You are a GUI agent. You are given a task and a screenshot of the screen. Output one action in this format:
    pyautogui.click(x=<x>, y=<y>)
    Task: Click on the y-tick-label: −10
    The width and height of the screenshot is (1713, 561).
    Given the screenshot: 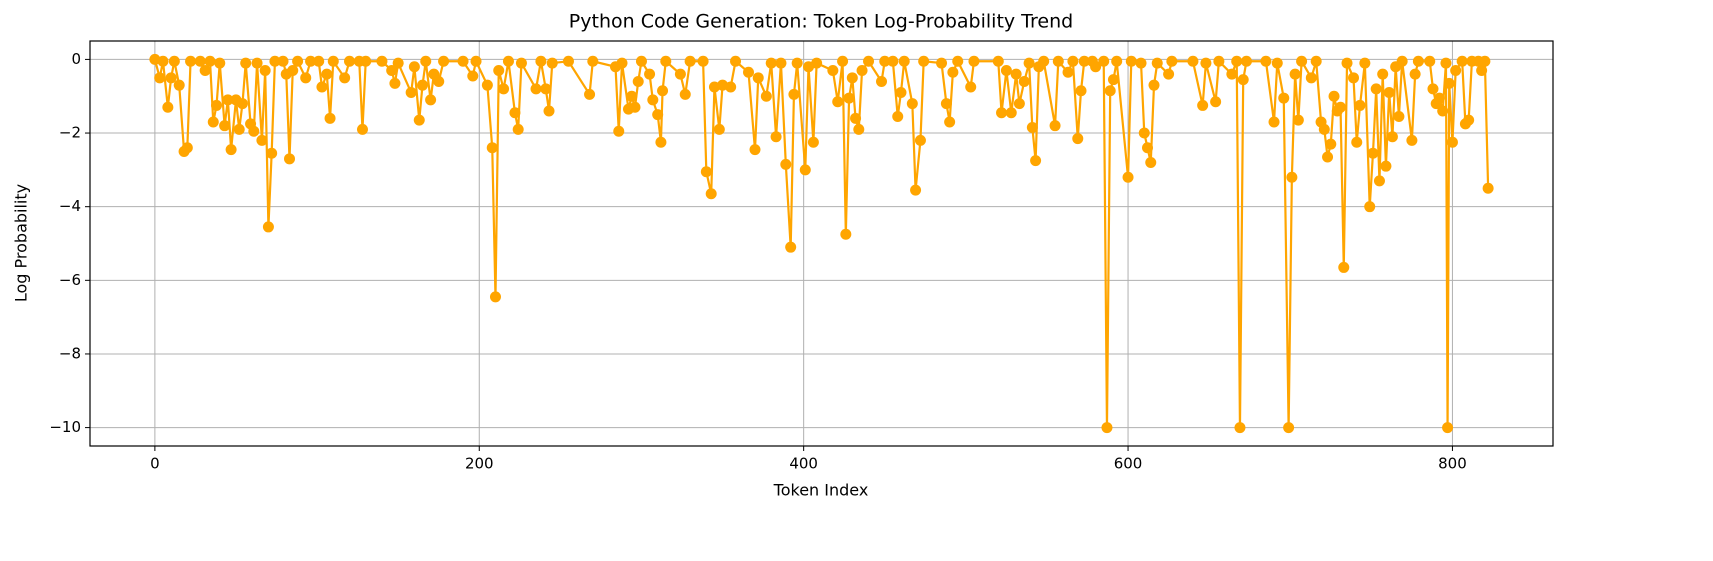 What is the action you would take?
    pyautogui.click(x=65, y=427)
    